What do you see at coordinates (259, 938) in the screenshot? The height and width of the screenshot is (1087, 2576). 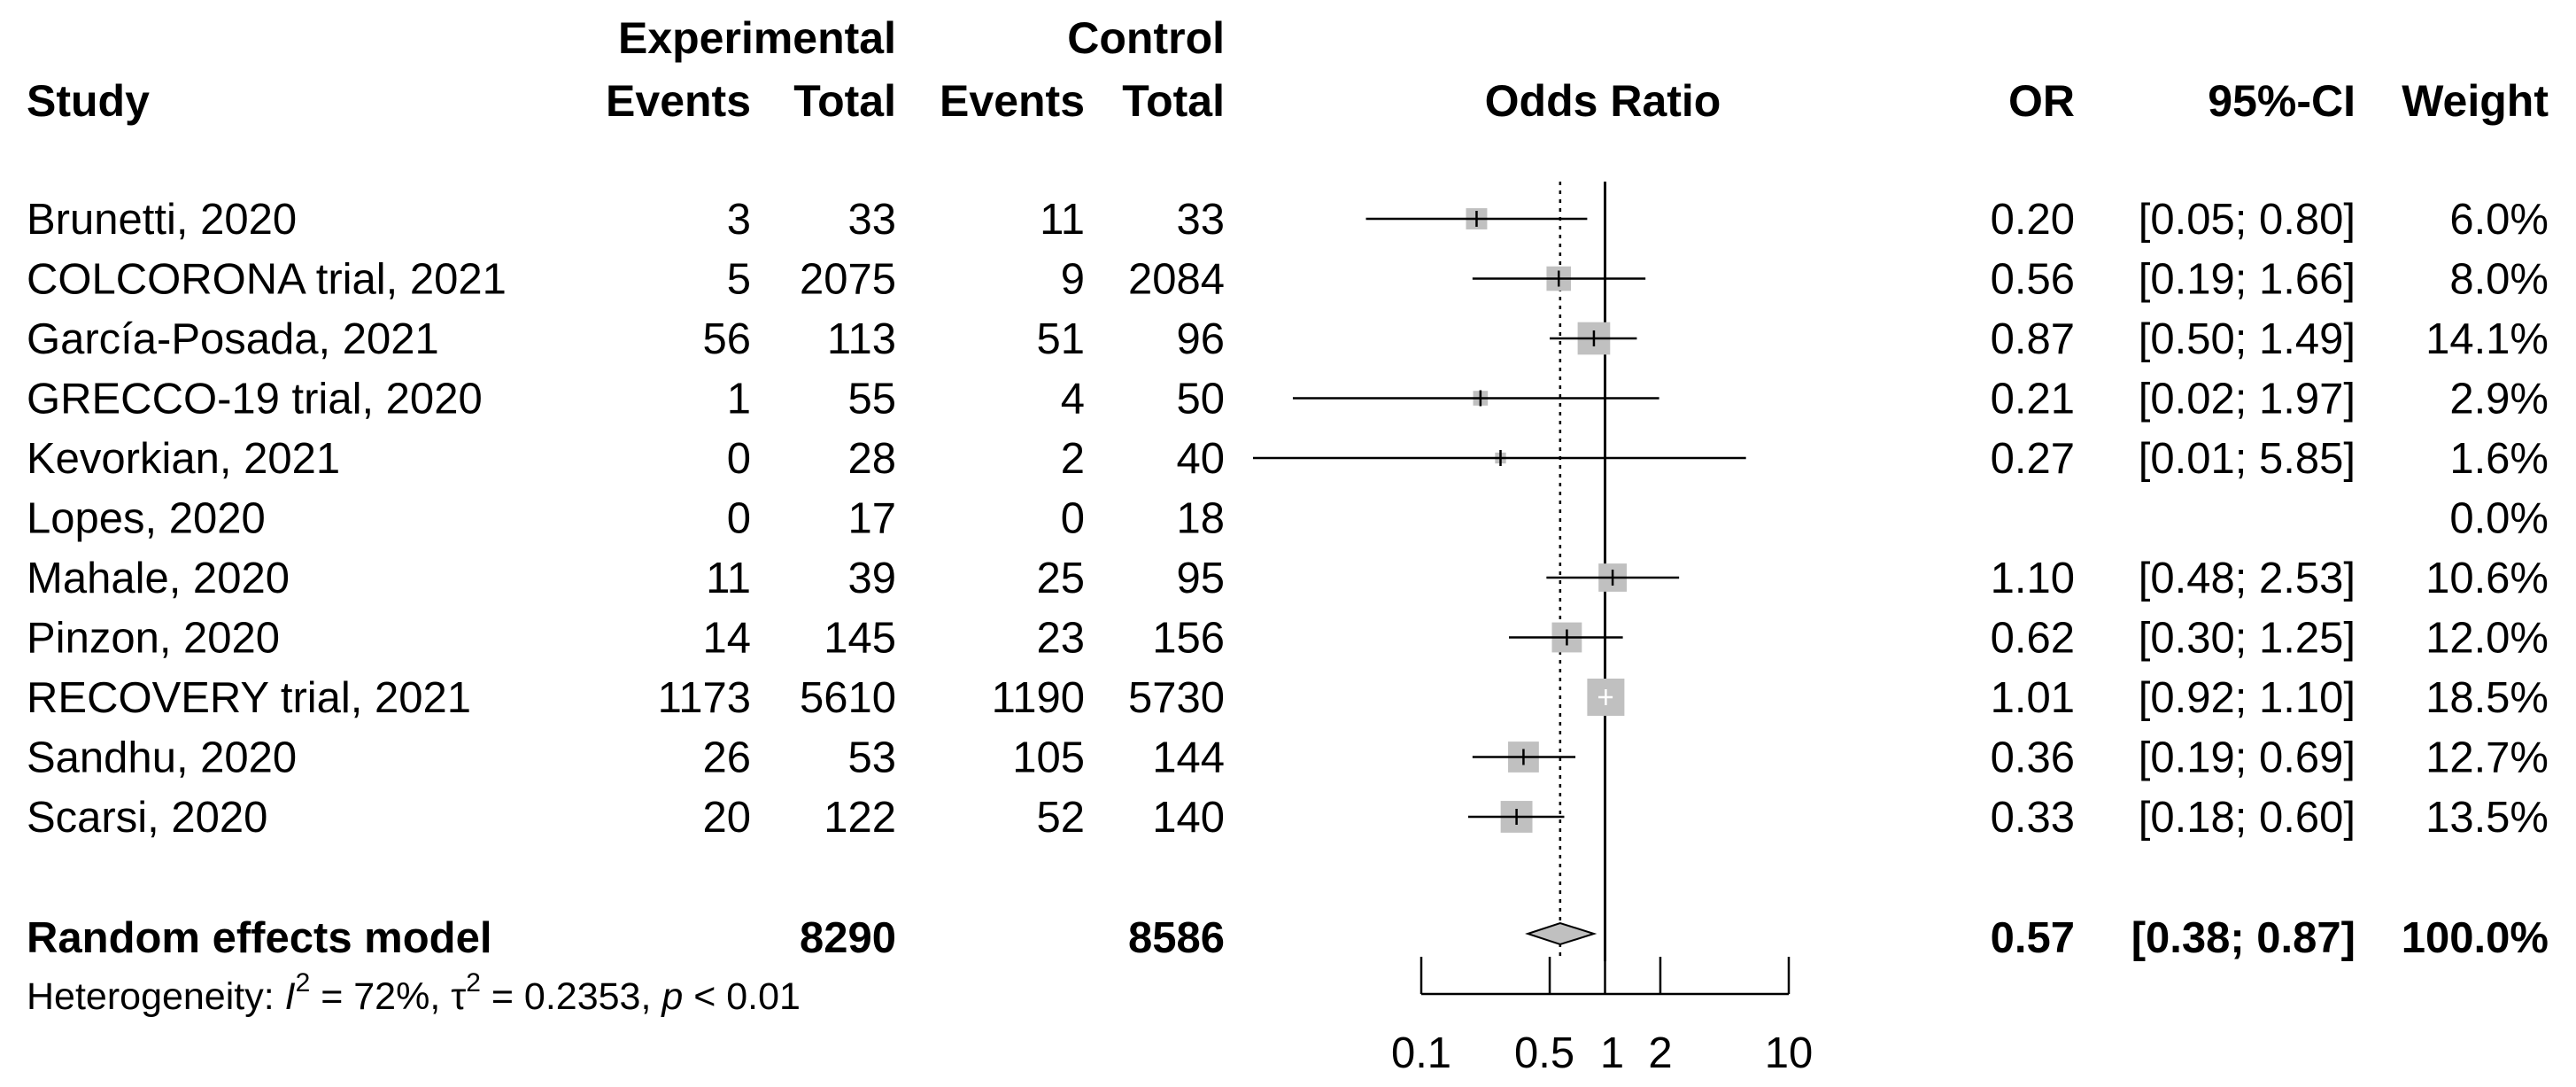 I see `summary-name: Random effects model` at bounding box center [259, 938].